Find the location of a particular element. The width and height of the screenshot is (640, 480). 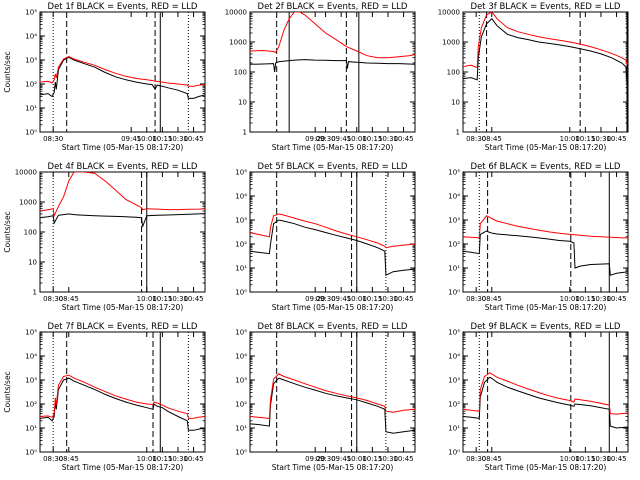

panel-title: Det 9f BLACK = Events, RED = LLD is located at coordinates (546, 327).